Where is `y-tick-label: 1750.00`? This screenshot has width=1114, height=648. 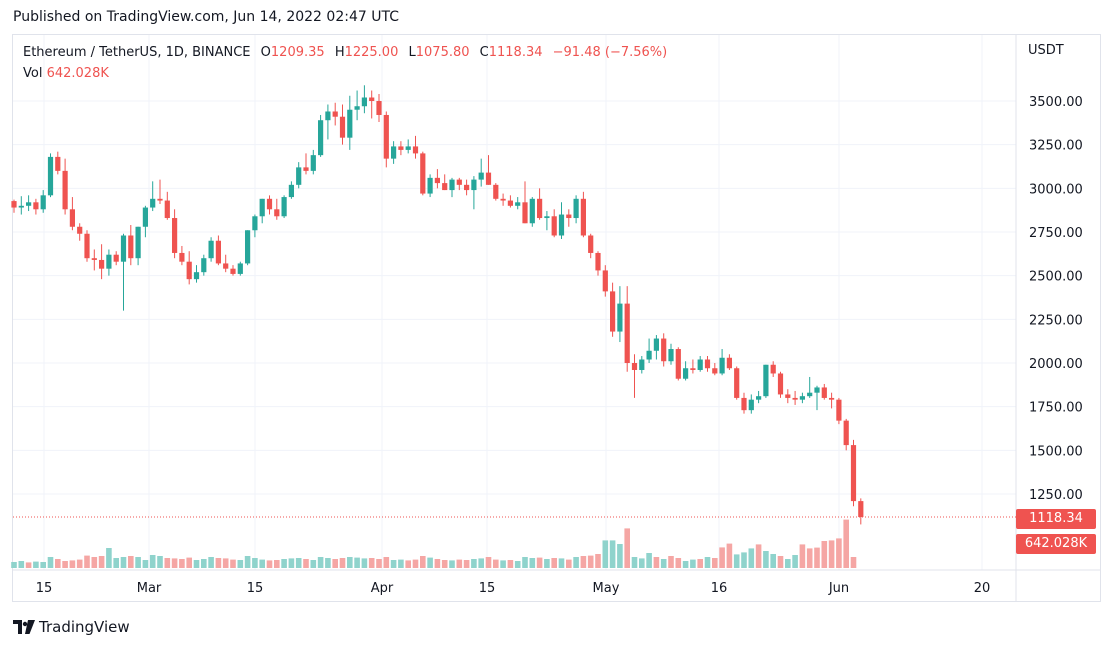 y-tick-label: 1750.00 is located at coordinates (1056, 408).